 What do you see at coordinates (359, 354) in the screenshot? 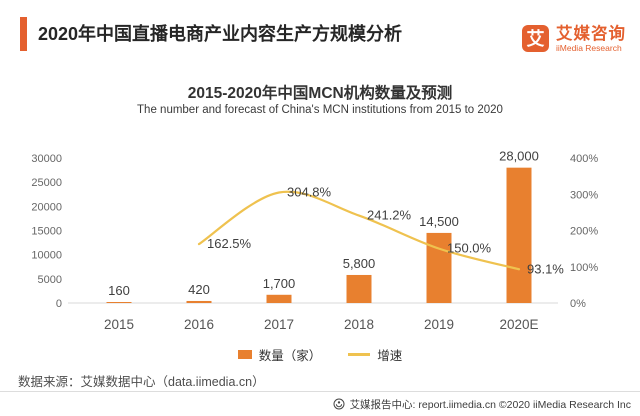
I see `legend-line-swatch-icon` at bounding box center [359, 354].